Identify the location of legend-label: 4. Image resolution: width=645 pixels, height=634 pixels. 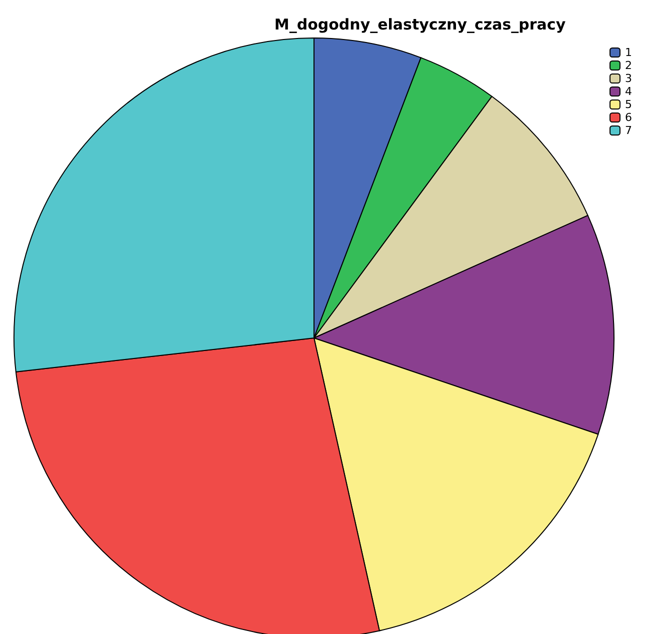
(628, 91).